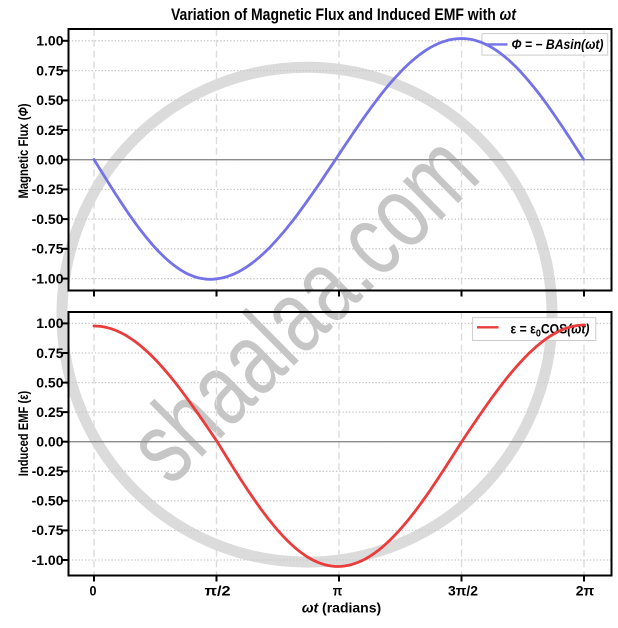 This screenshot has height=628, width=618. I want to click on svg-text: 3π/2, so click(463, 591).